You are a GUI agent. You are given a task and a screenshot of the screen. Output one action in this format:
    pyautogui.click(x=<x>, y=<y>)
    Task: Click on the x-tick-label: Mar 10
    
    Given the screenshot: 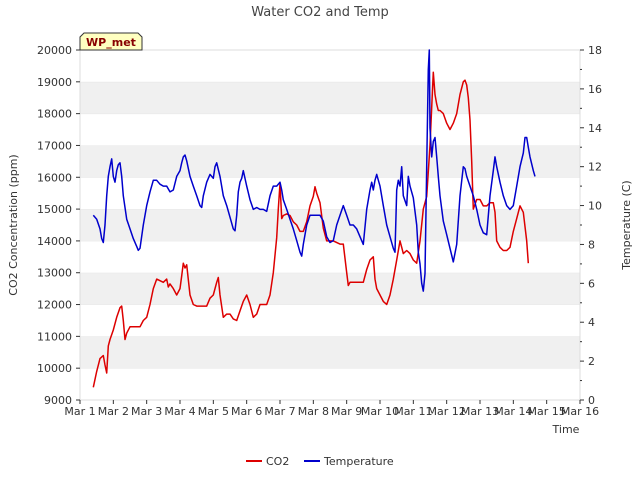 What is the action you would take?
    pyautogui.click(x=380, y=411)
    